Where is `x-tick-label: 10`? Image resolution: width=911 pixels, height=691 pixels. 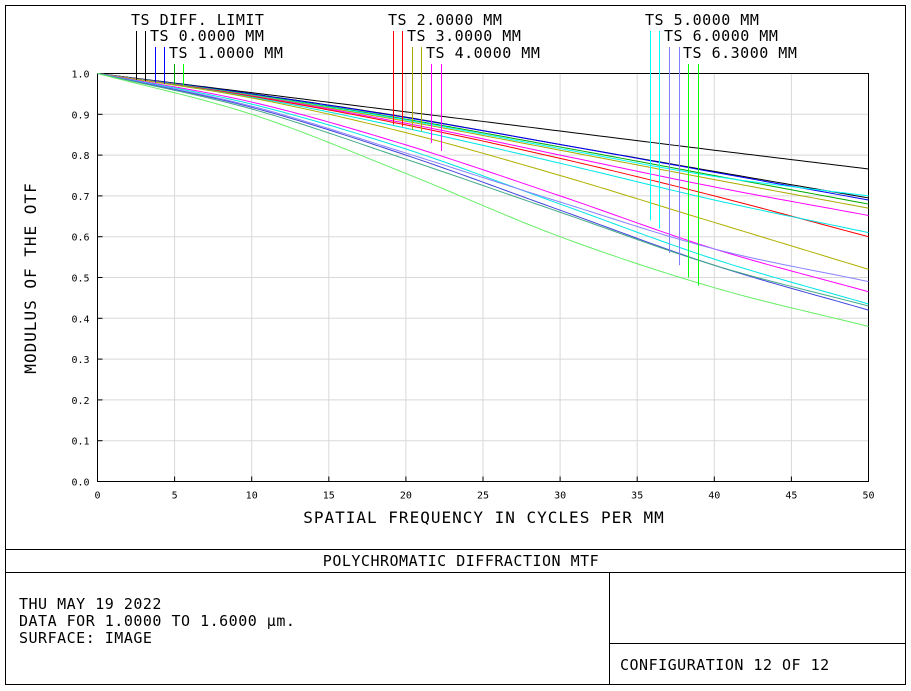
x-tick-label: 10 is located at coordinates (252, 496).